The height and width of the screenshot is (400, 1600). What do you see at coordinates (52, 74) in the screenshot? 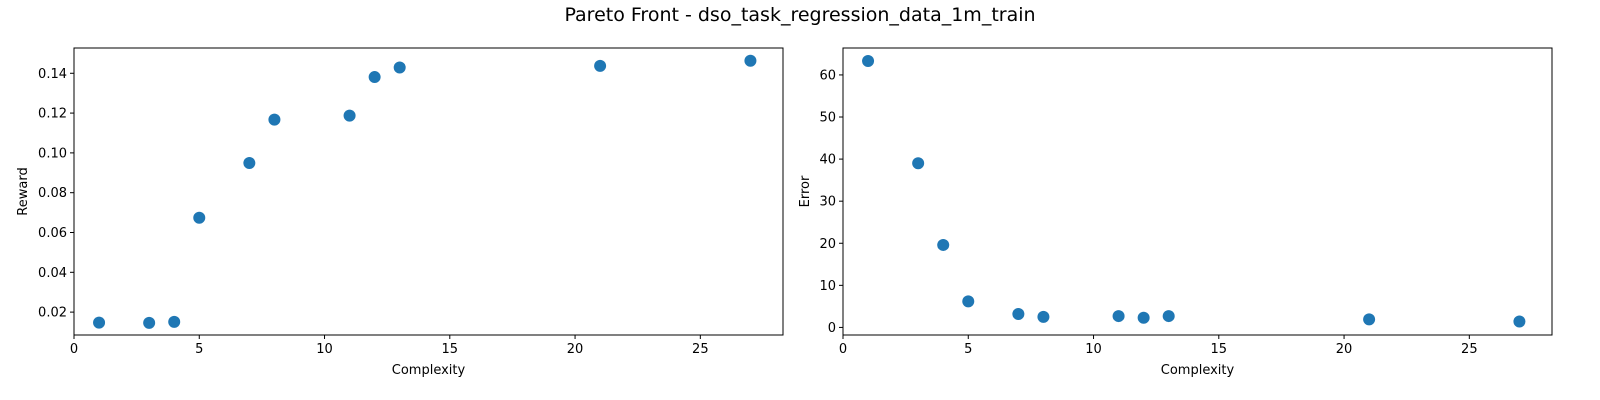
I see `chart1-y-tick-label: 0.14` at bounding box center [52, 74].